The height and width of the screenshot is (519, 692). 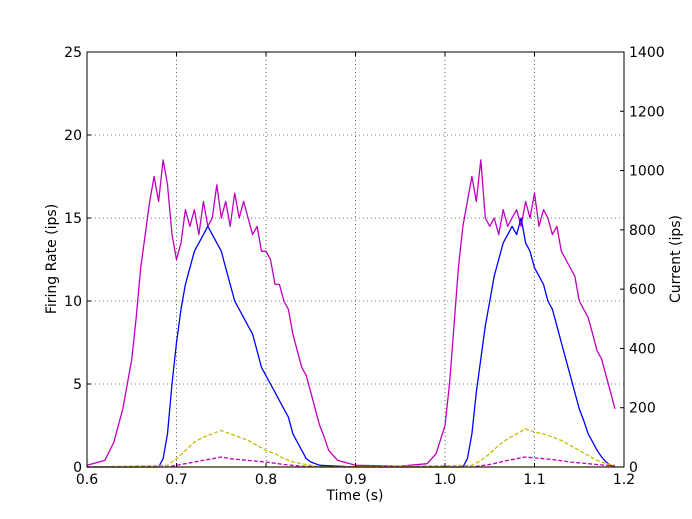 What do you see at coordinates (77, 385) in the screenshot?
I see `y-tick-label: 5` at bounding box center [77, 385].